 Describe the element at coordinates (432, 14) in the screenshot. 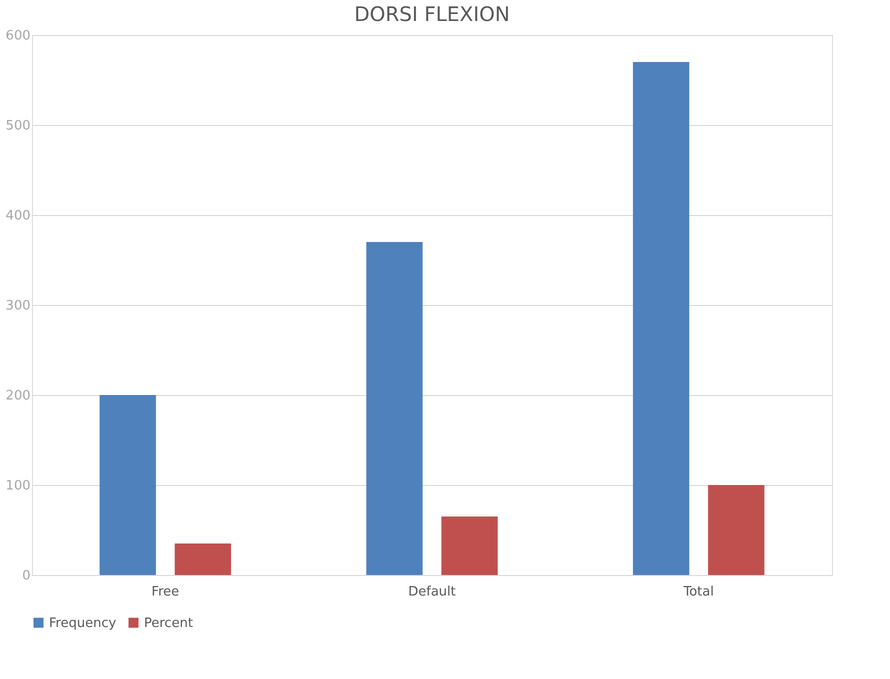

I see `chart-title: DORSI FLEXION` at that location.